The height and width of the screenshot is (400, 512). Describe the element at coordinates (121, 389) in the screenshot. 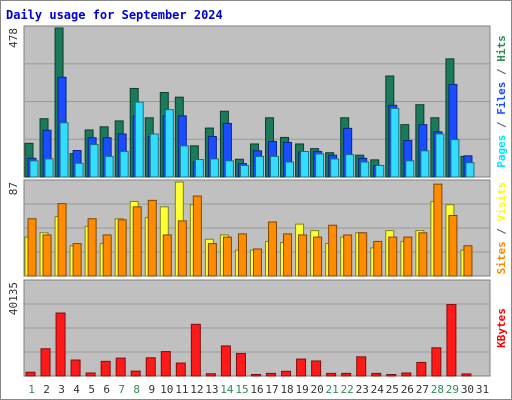

I see `day-label-7: 7` at that location.